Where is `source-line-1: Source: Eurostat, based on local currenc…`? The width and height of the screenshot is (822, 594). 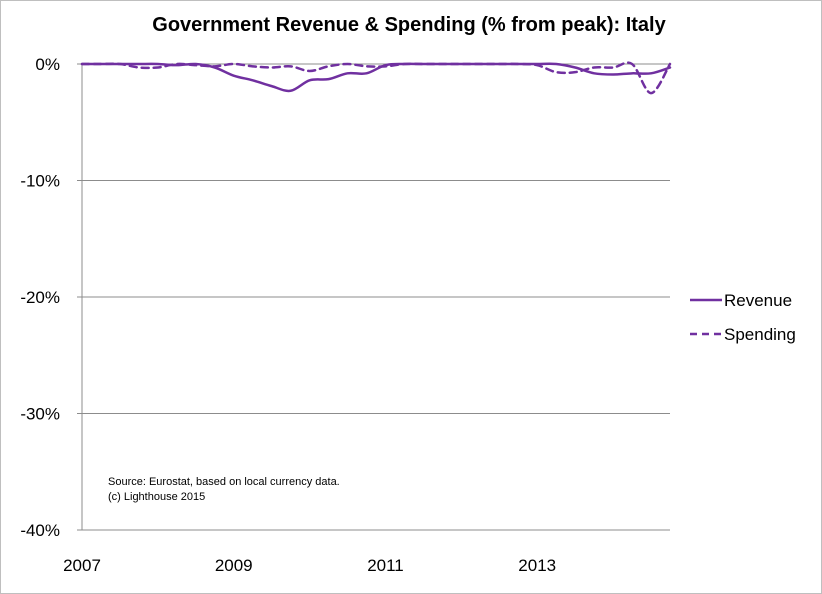 source-line-1: Source: Eurostat, based on local currenc… is located at coordinates (224, 482).